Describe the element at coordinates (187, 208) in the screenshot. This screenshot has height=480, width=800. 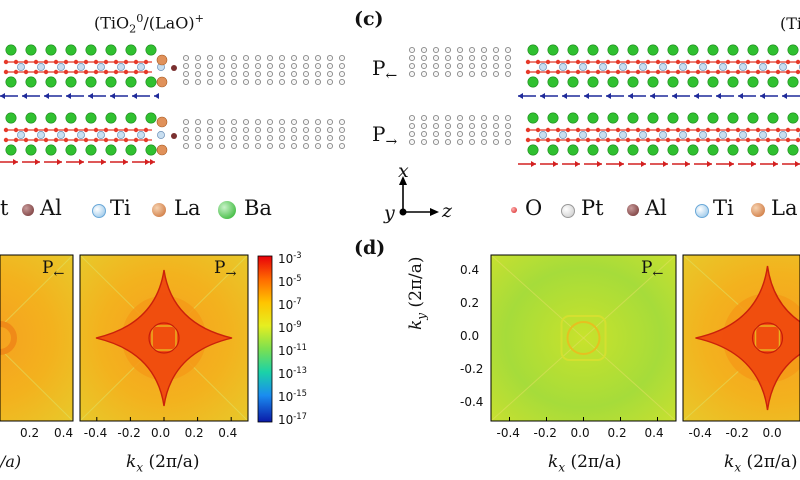
I see `legend-left-item-3: La` at that location.